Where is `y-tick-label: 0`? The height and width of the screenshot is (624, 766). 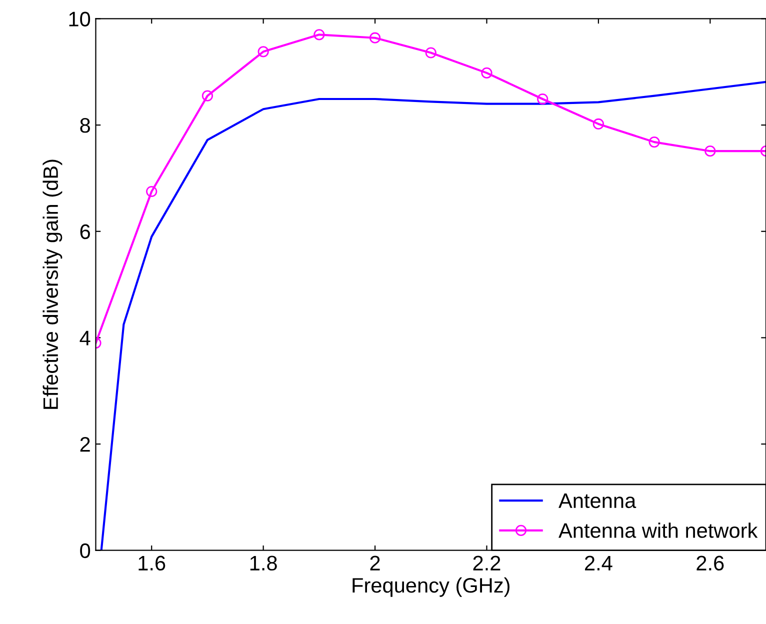
y-tick-label: 0 is located at coordinates (85, 550).